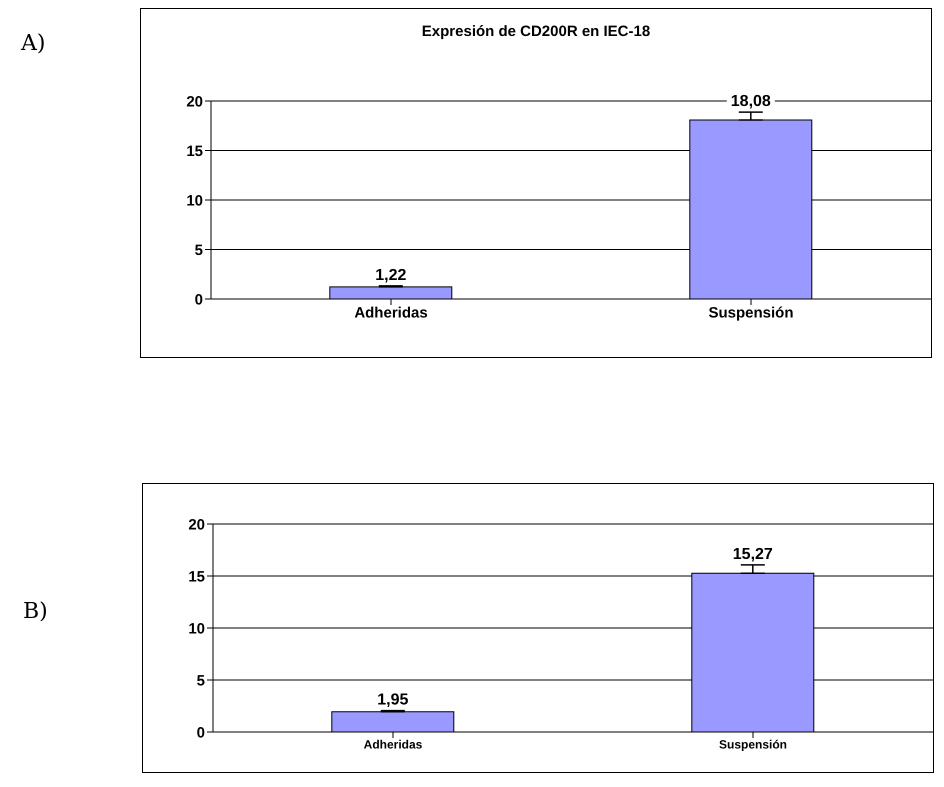  What do you see at coordinates (392, 700) in the screenshot?
I see `data-label: 1,95` at bounding box center [392, 700].